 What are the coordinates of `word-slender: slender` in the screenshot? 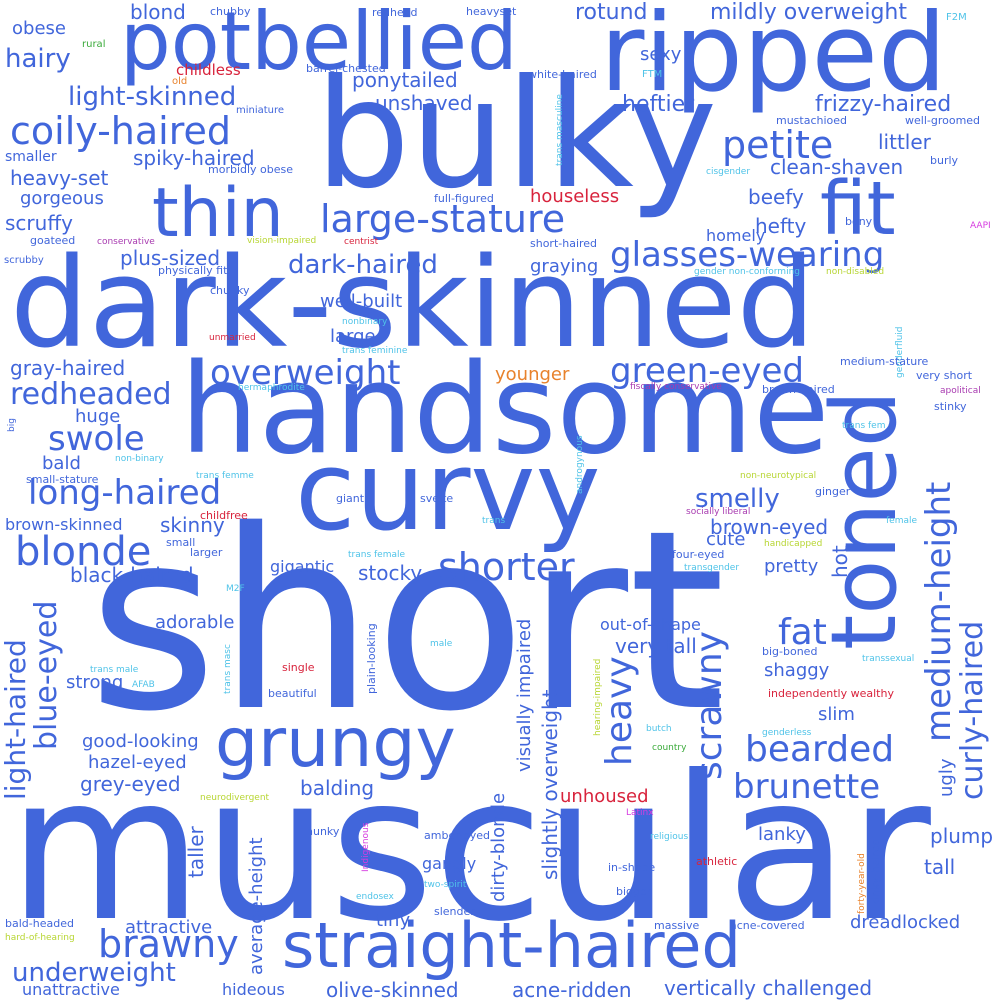 It's located at (454, 911).